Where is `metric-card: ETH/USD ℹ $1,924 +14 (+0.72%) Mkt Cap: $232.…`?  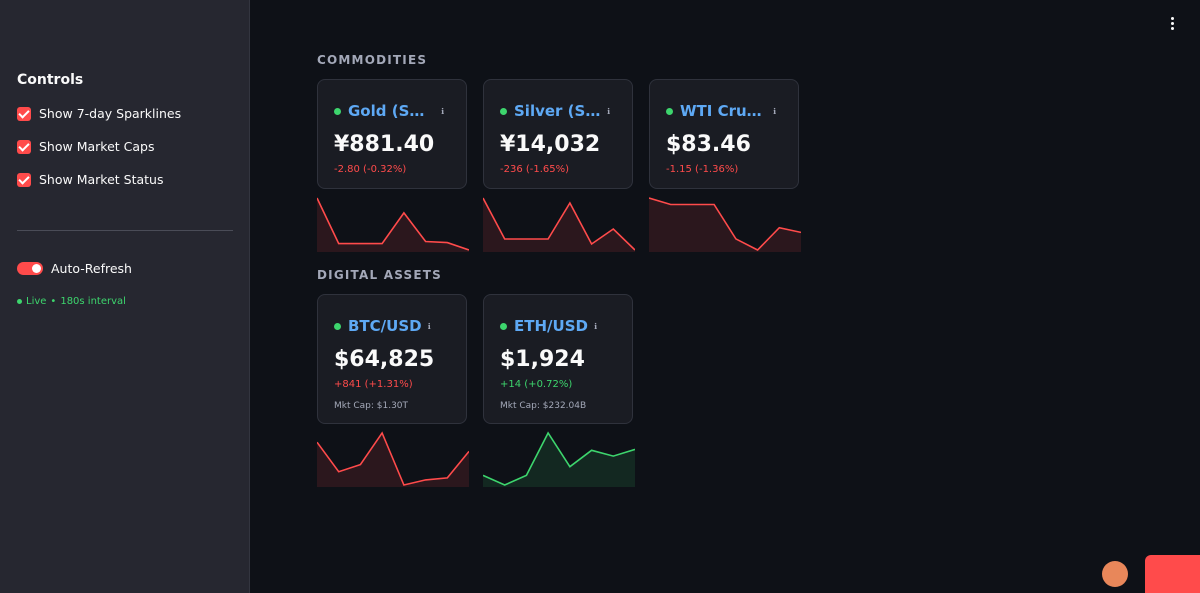
metric-card: ETH/USD ℹ $1,924 +14 (+0.72%) Mkt Cap: $232.… is located at coordinates (558, 359).